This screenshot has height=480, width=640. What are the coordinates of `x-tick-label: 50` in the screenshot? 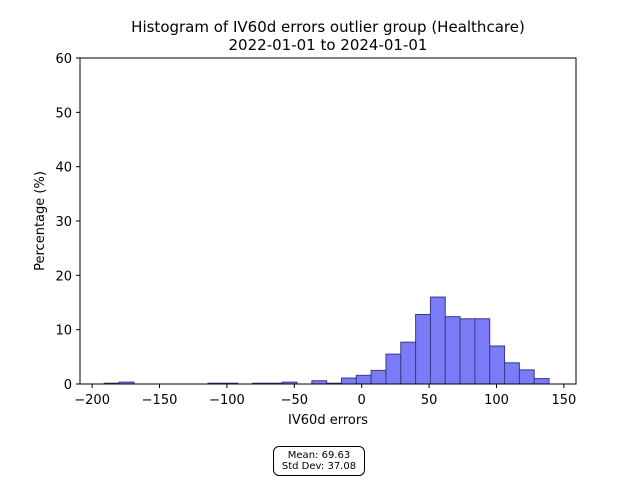 It's located at (429, 400).